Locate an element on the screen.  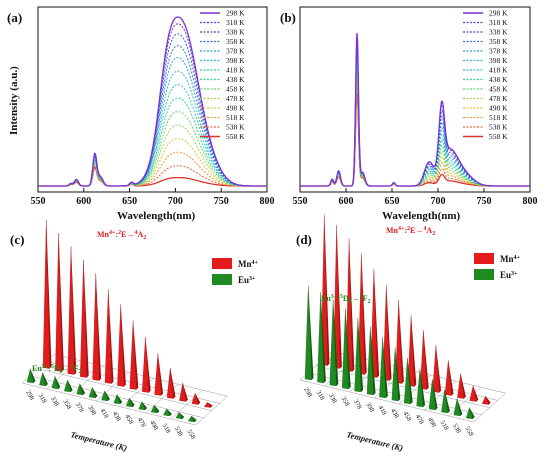
temperature-tick-label: 438 is located at coordinates (394, 414).